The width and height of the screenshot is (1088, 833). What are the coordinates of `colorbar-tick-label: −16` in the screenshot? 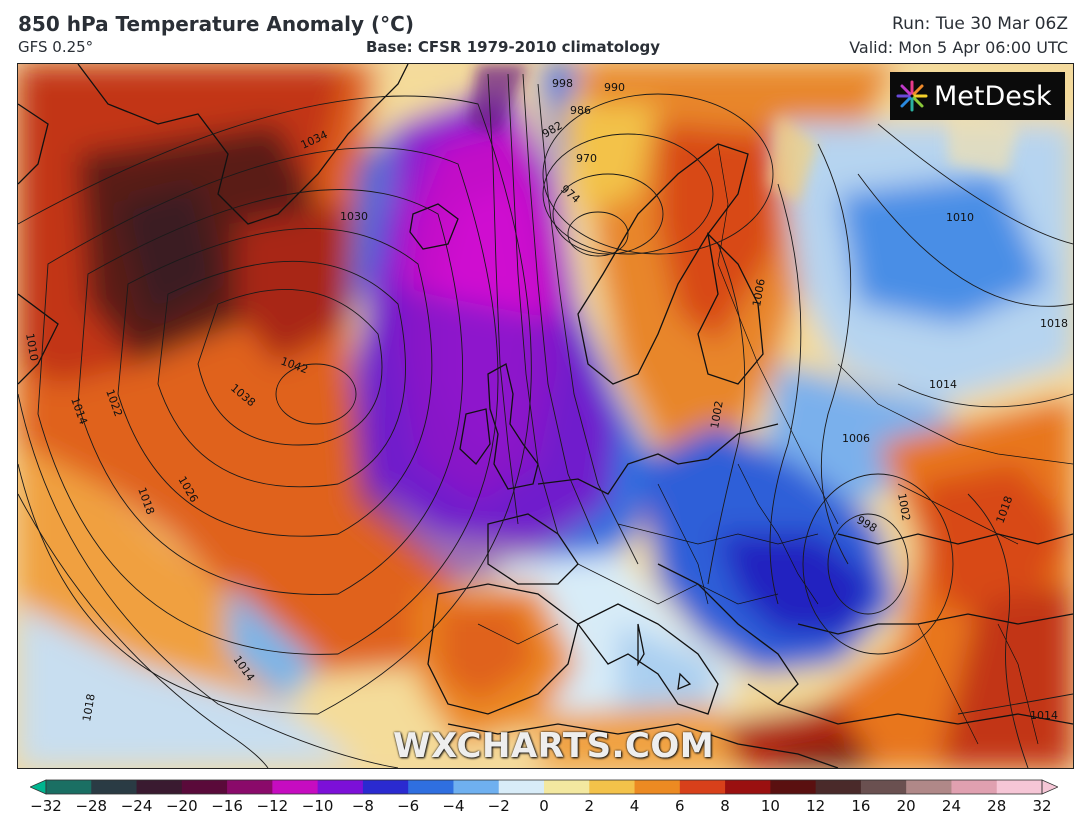 It's located at (227, 806).